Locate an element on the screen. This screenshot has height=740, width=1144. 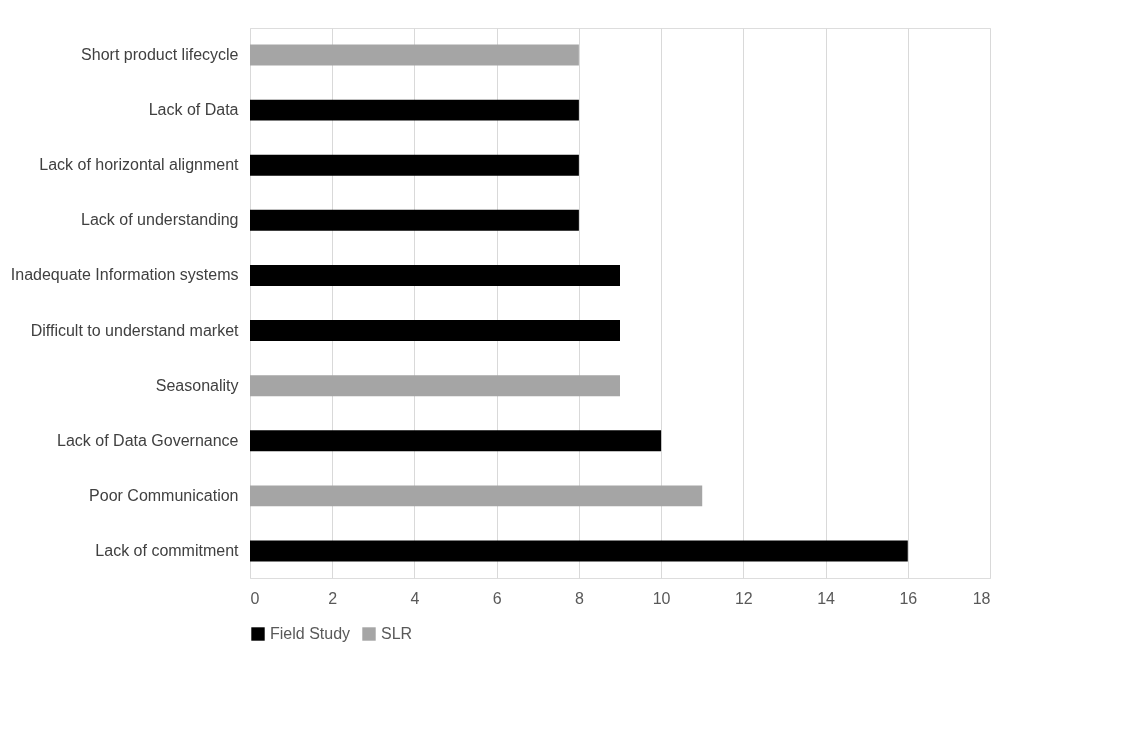
y-tick-label: Poor Communication is located at coordinates (164, 495).